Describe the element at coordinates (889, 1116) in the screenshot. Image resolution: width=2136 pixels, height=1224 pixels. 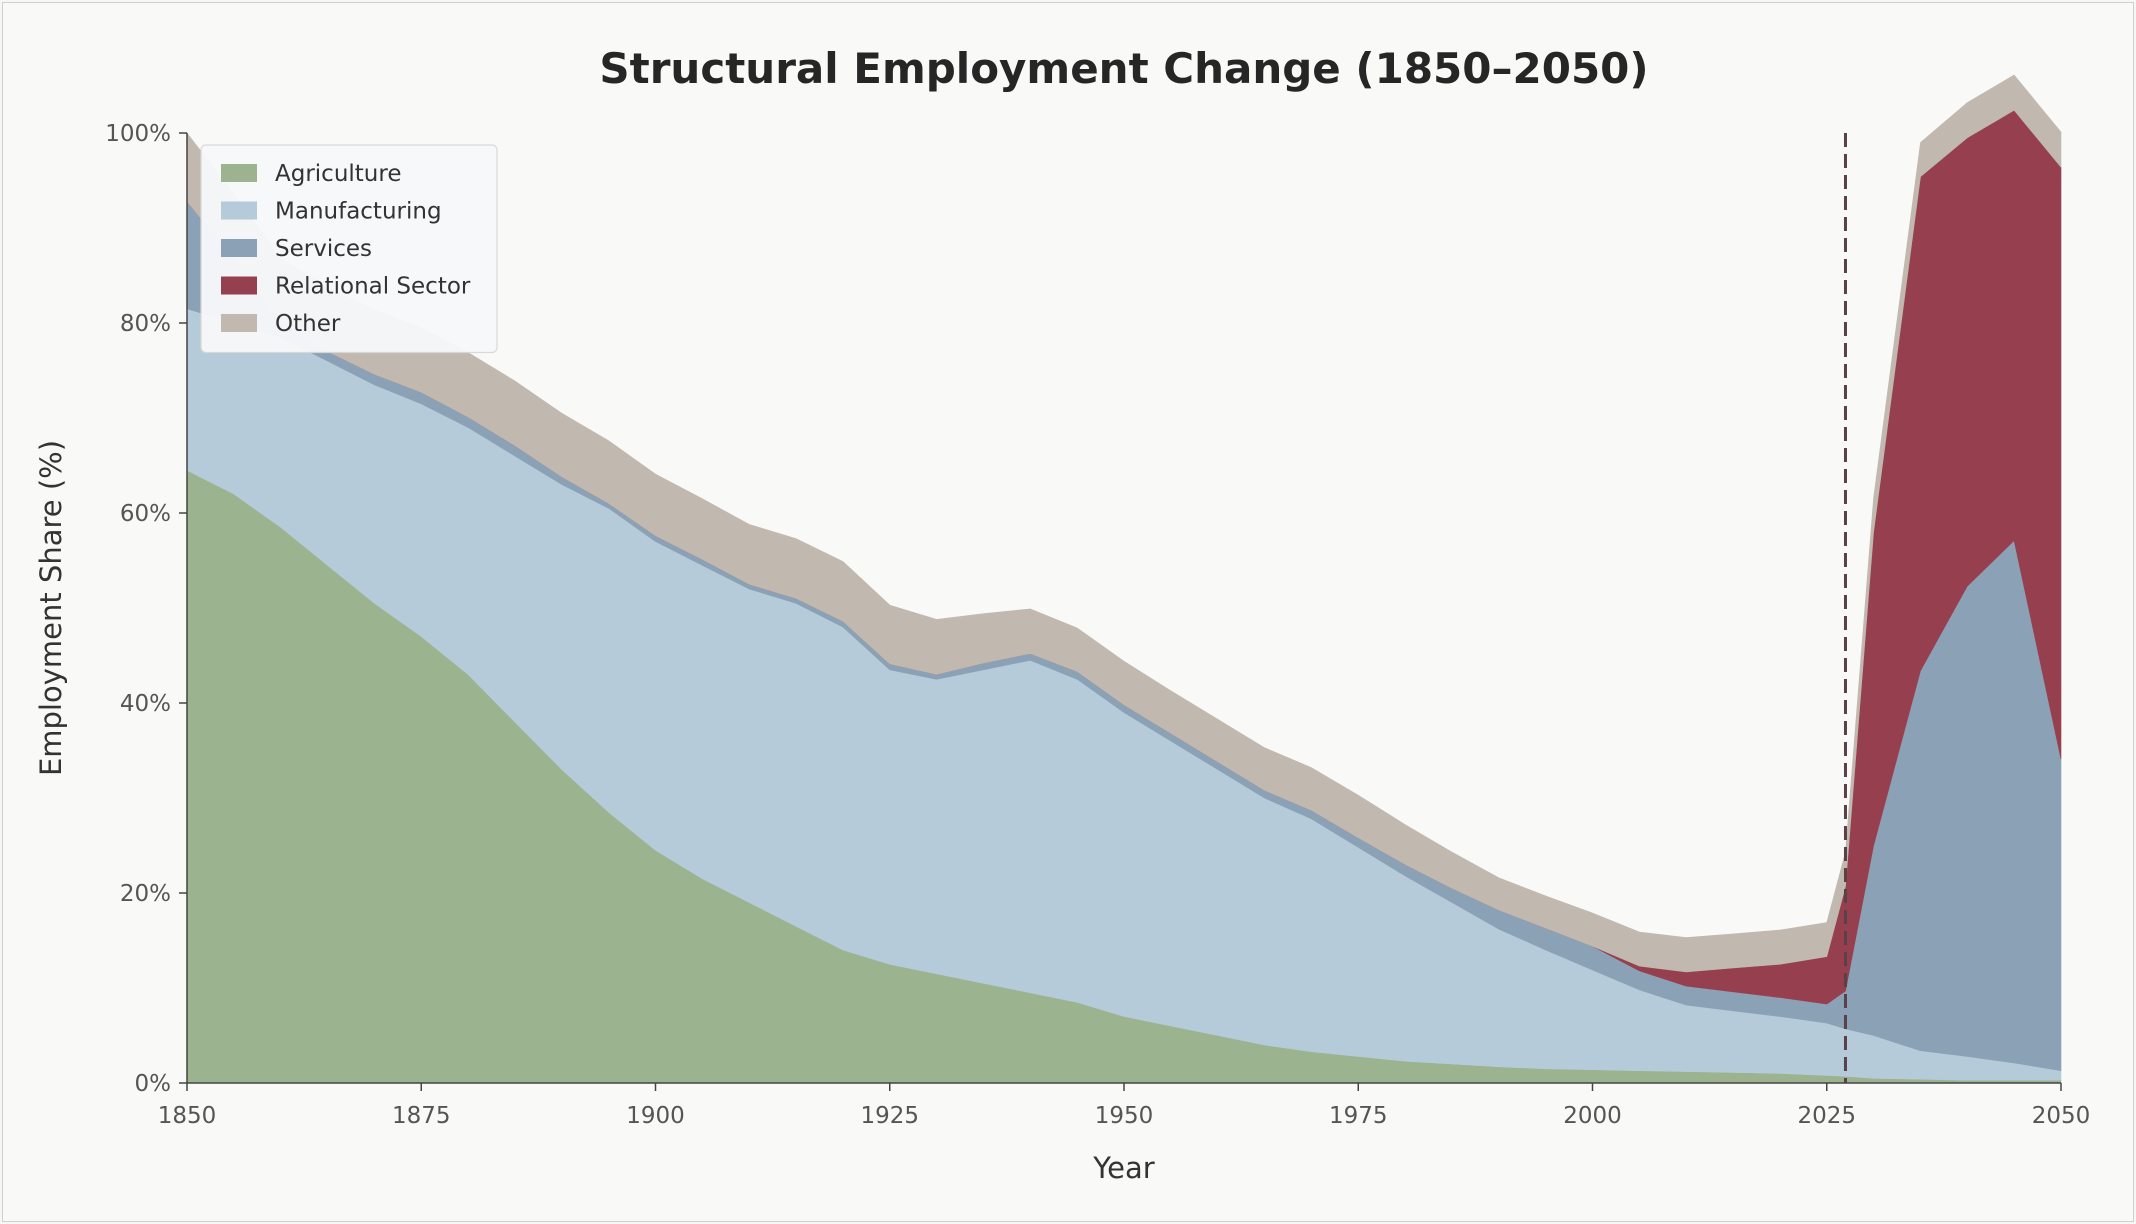
I see `x-tick-label: 1925` at that location.